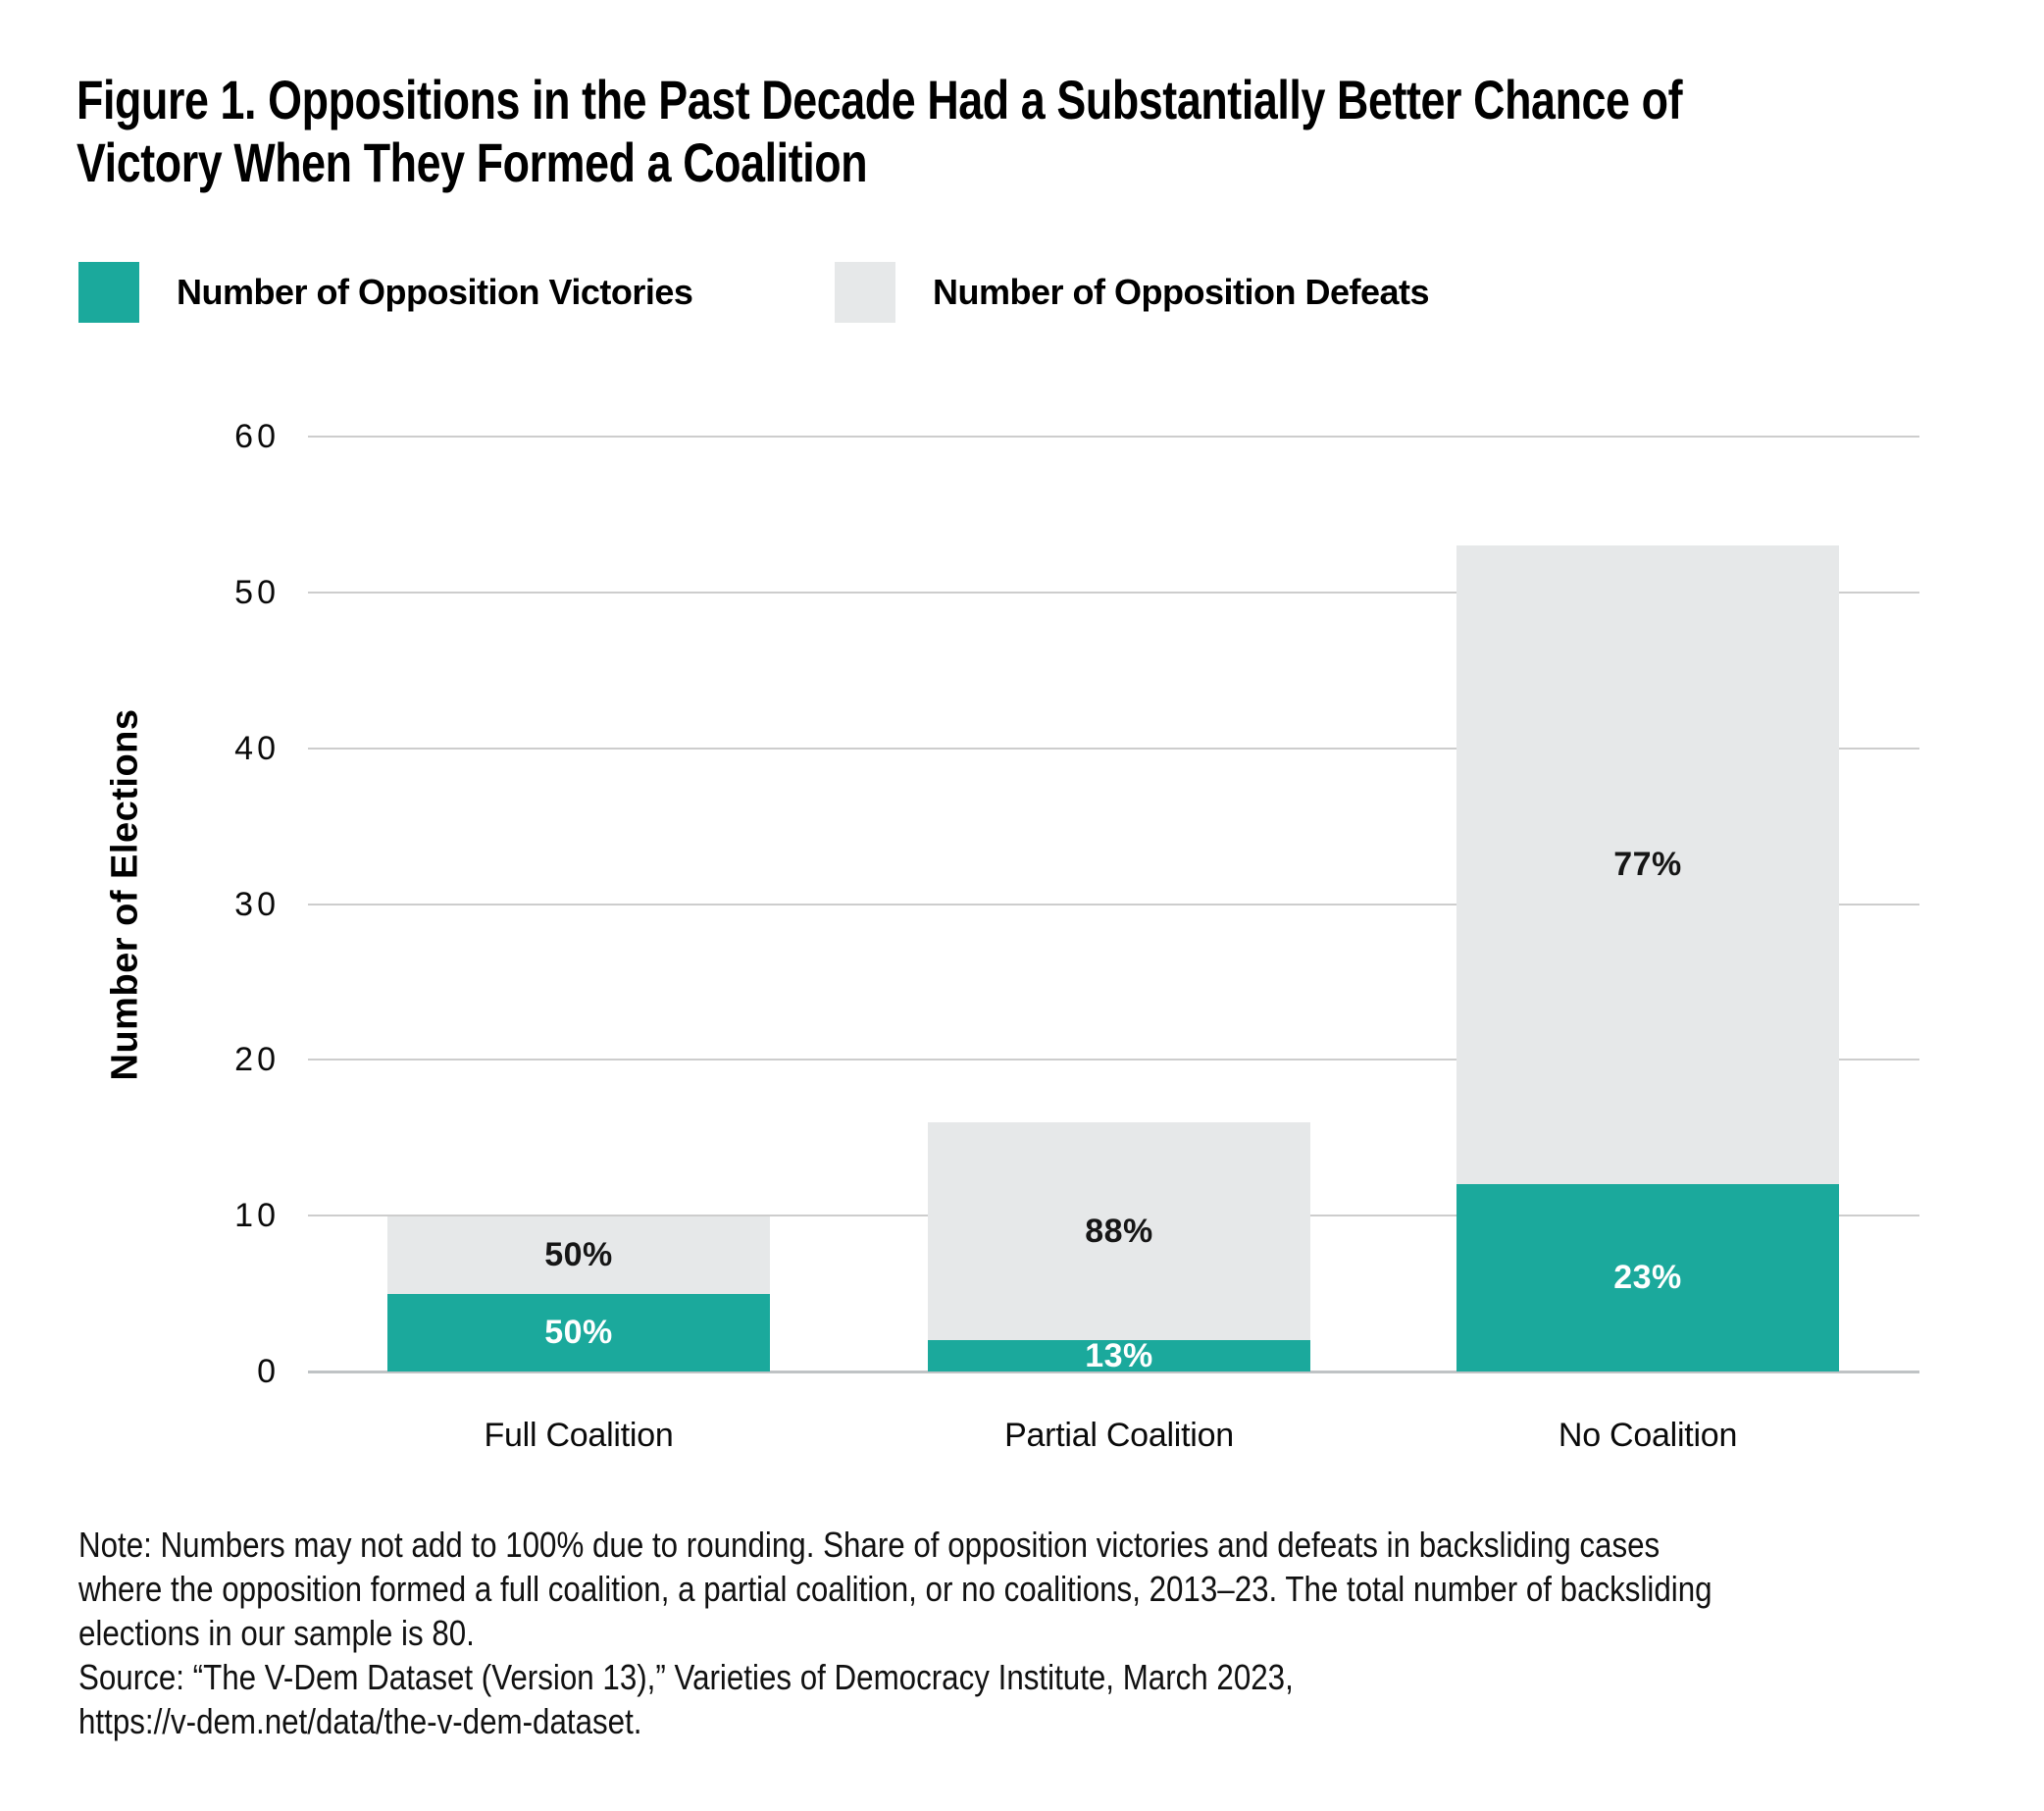 This screenshot has width=2044, height=1811. I want to click on y-tick-40: 40, so click(257, 748).